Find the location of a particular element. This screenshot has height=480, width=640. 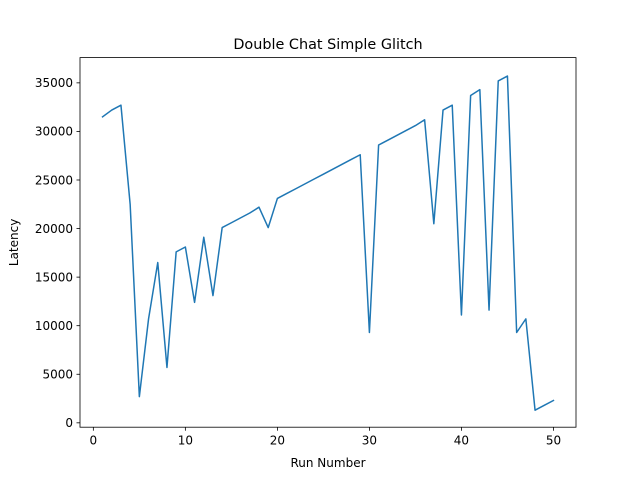

y-tick-label: 15000 is located at coordinates (54, 277).